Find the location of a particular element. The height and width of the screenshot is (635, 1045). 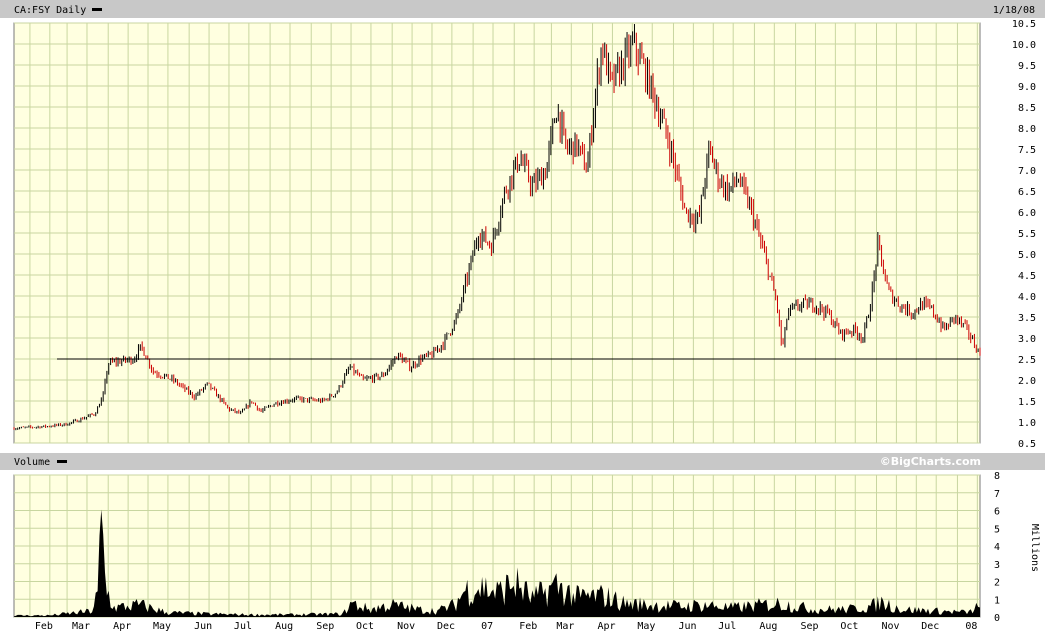

month-tick-label: 08 is located at coordinates (971, 626).